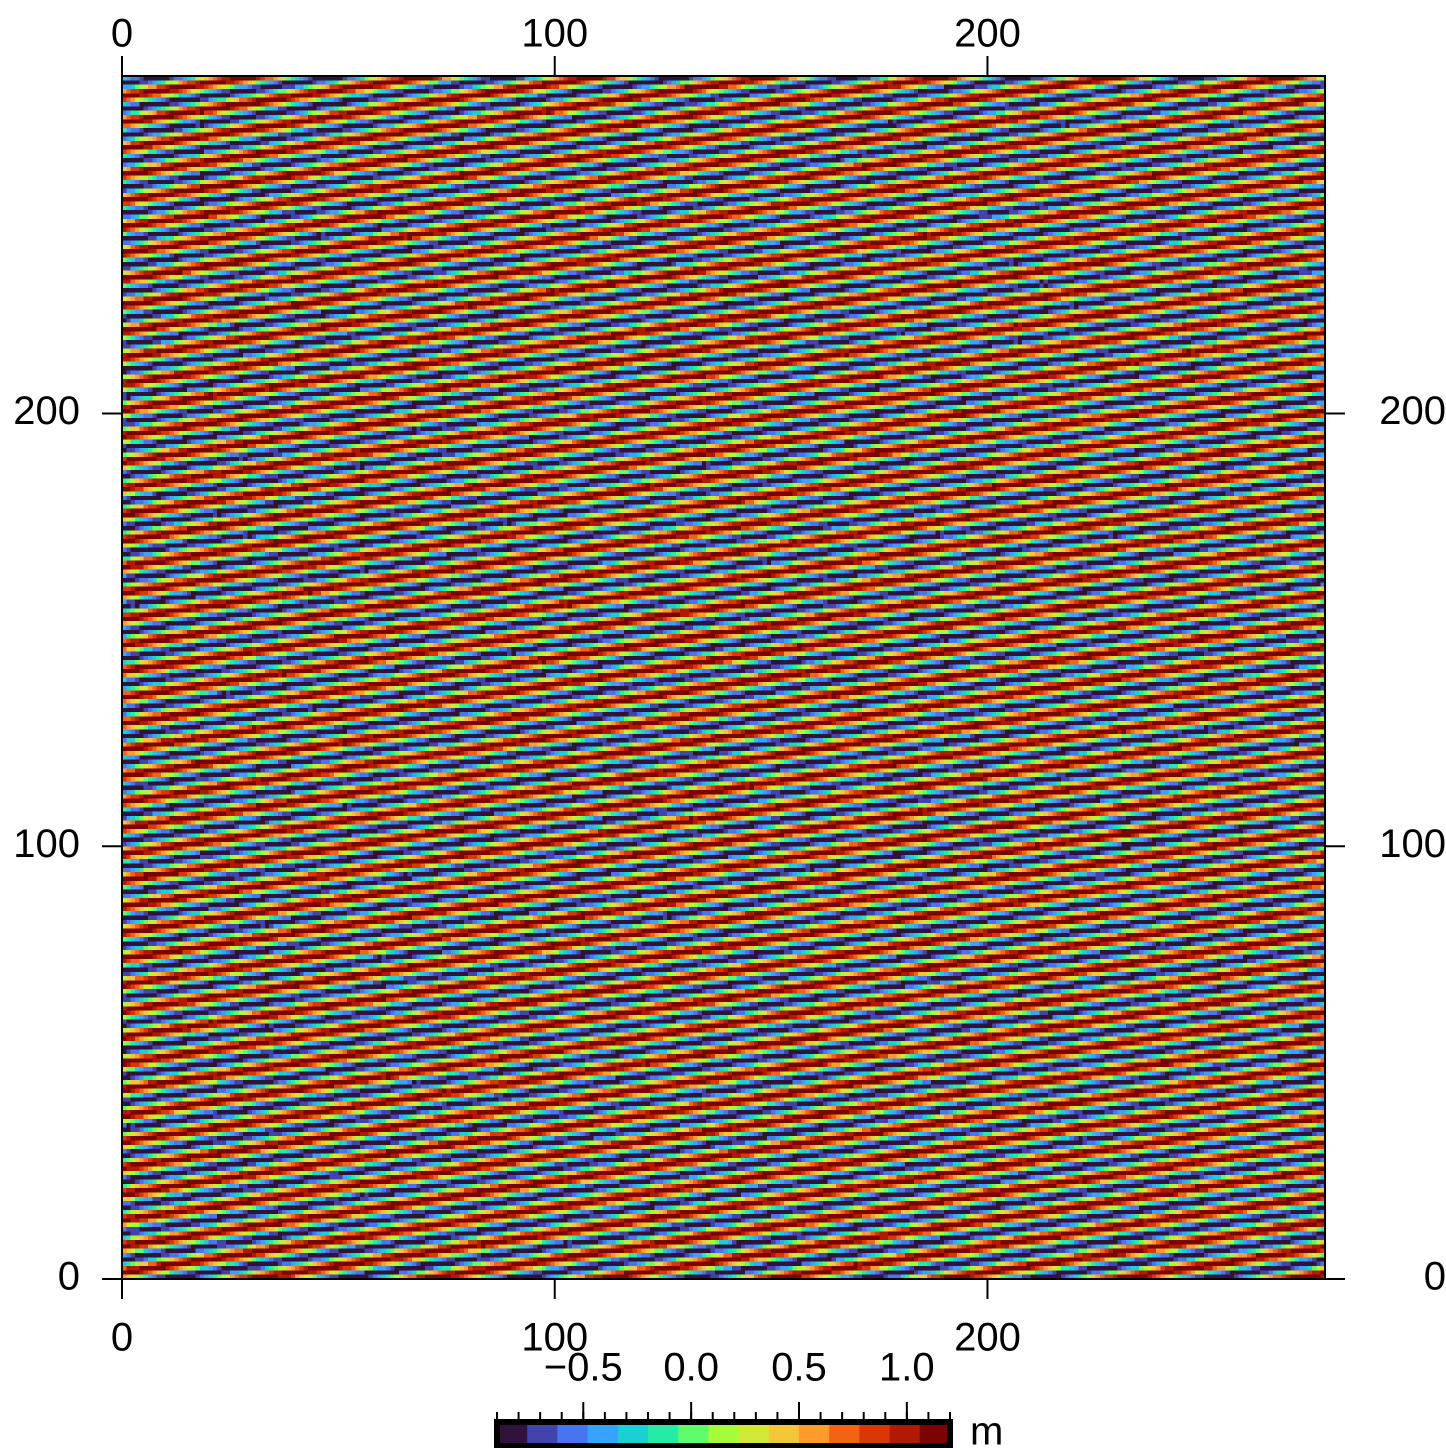 This screenshot has width=1446, height=1448. I want to click on y-tick-label-left: 0, so click(69, 1277).